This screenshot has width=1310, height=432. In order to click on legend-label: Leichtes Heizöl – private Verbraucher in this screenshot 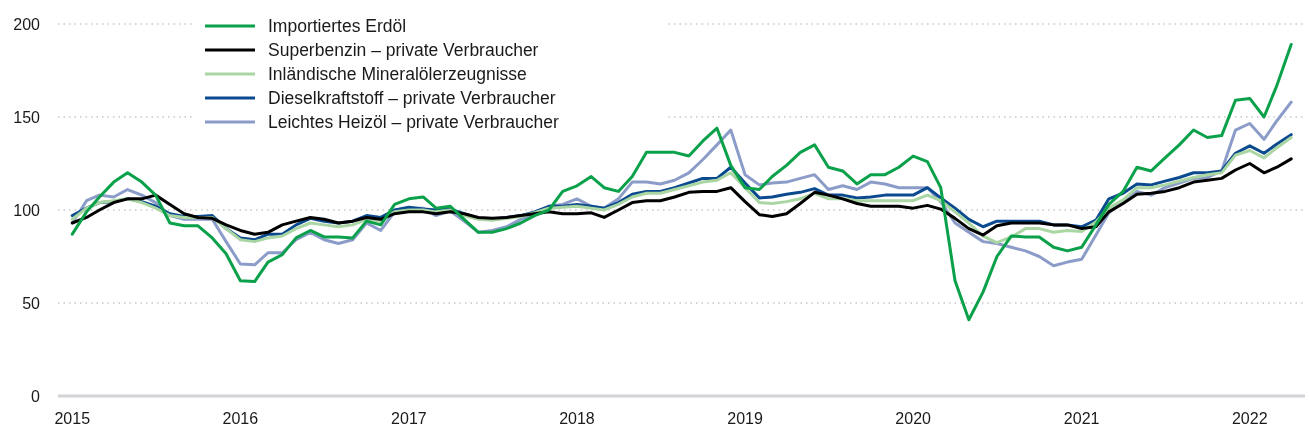, I will do `click(414, 122)`.